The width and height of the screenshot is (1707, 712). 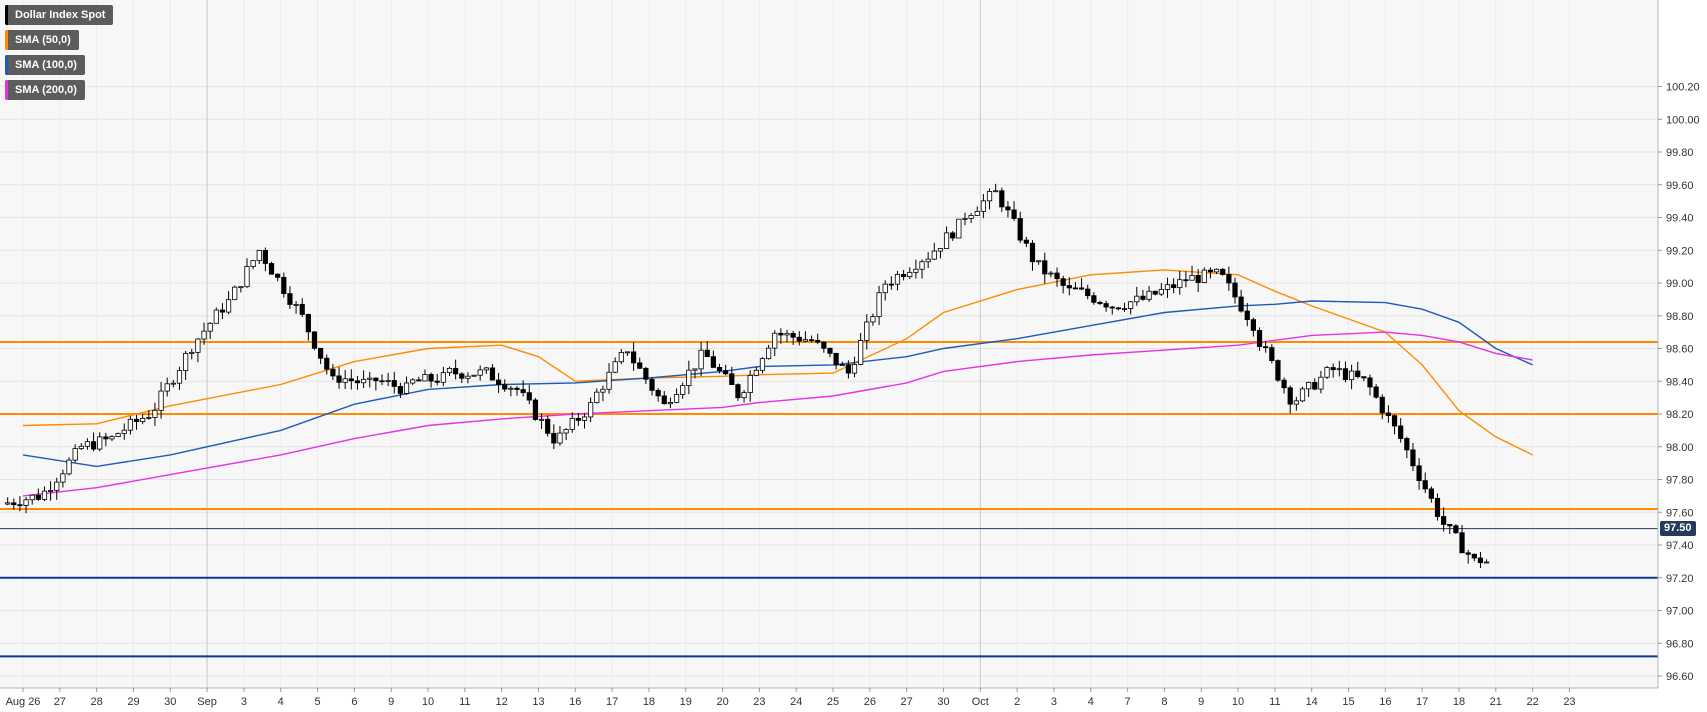 What do you see at coordinates (1312, 702) in the screenshot?
I see `x-tick-label: 14` at bounding box center [1312, 702].